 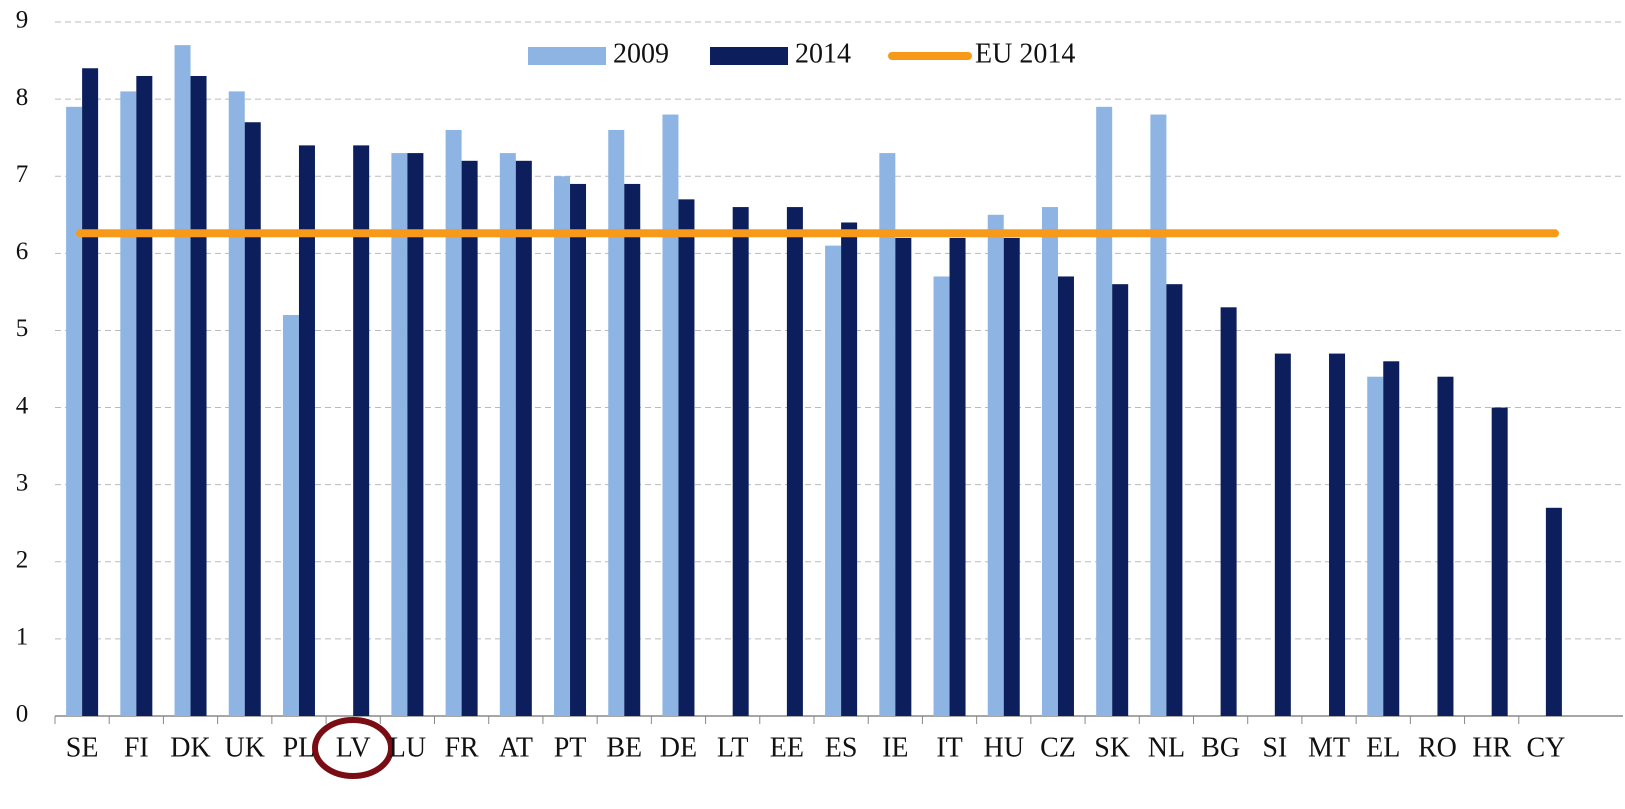 What do you see at coordinates (1437, 747) in the screenshot?
I see `x-tick-label: RO` at bounding box center [1437, 747].